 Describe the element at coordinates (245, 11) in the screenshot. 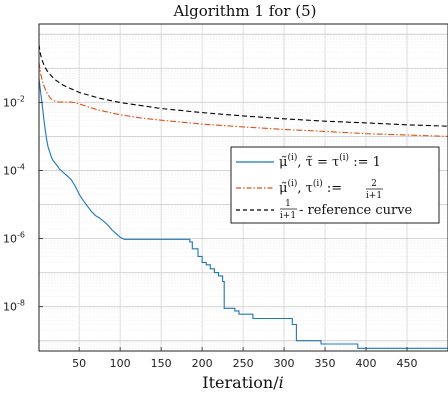

I see `chart-title: Algorithm 1 for (5)` at that location.